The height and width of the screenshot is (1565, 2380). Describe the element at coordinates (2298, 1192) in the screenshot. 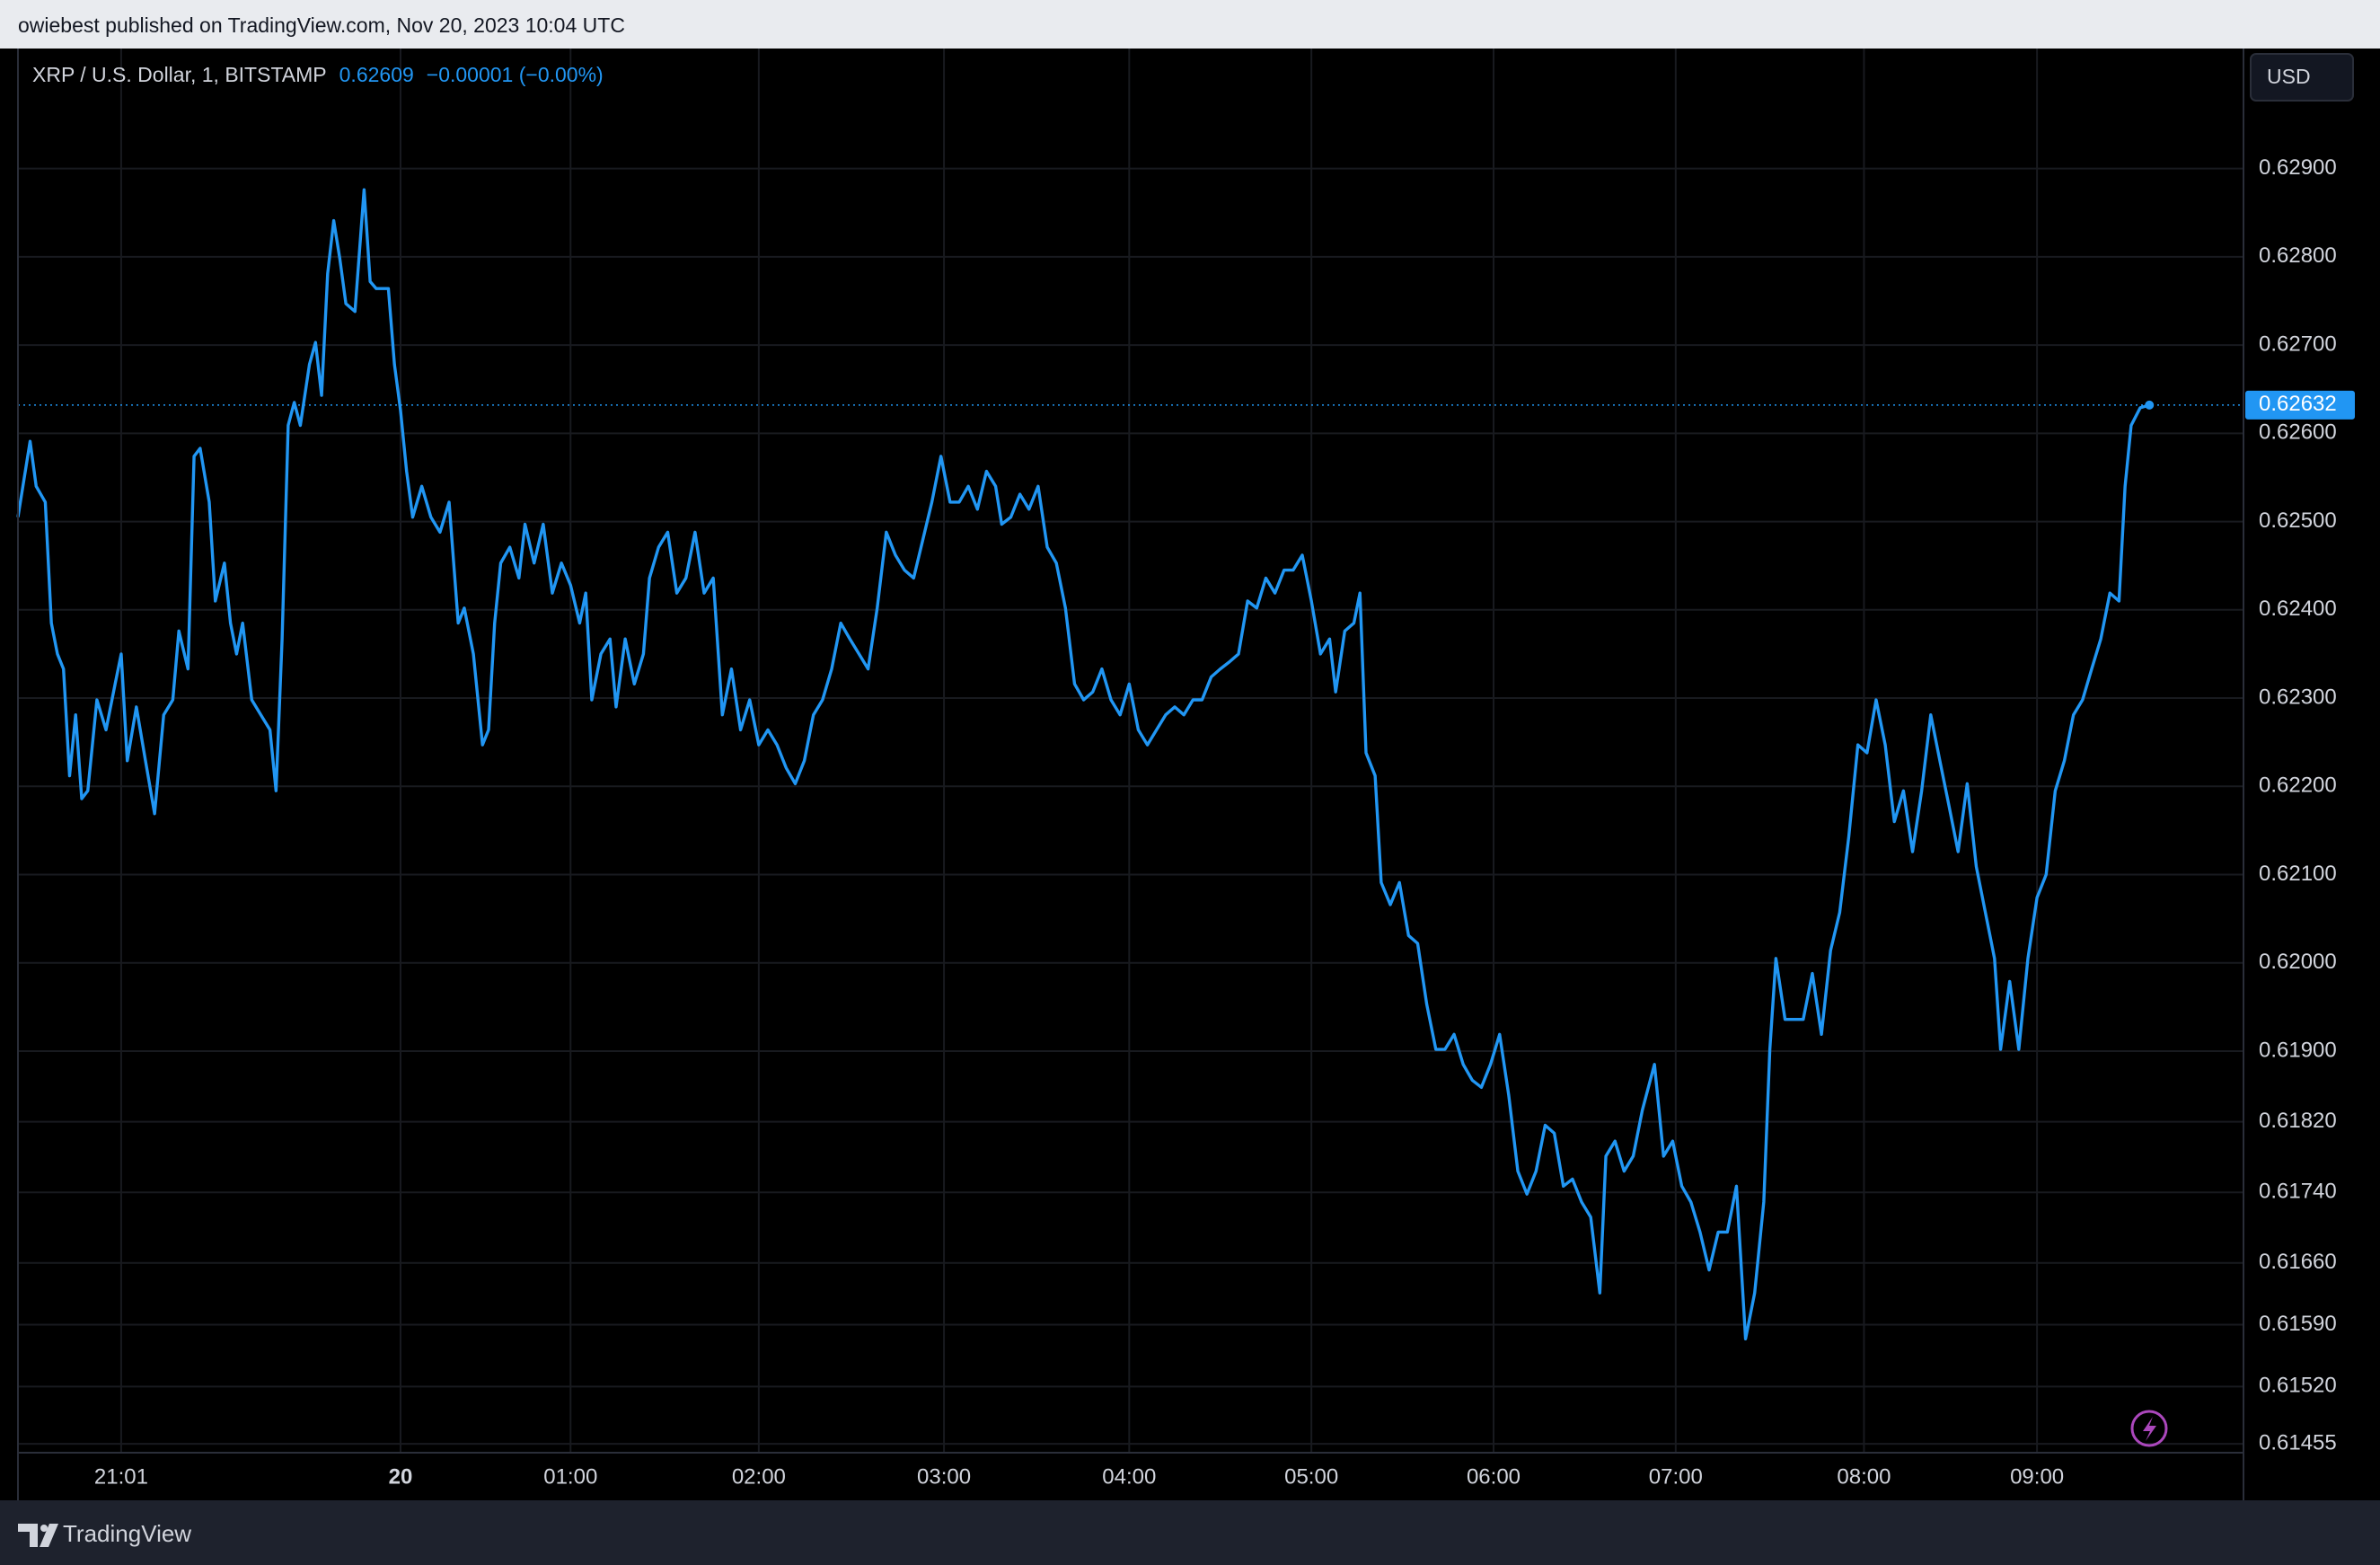

I see `y-tick-label: 0.61740` at that location.